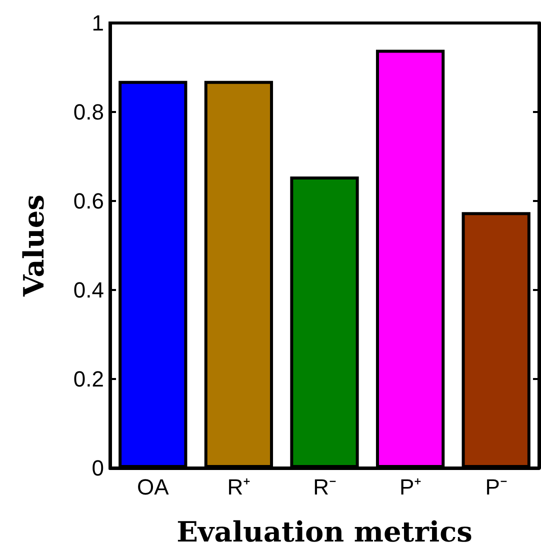  What do you see at coordinates (238, 487) in the screenshot?
I see `x-tick-label: R⁺` at bounding box center [238, 487].